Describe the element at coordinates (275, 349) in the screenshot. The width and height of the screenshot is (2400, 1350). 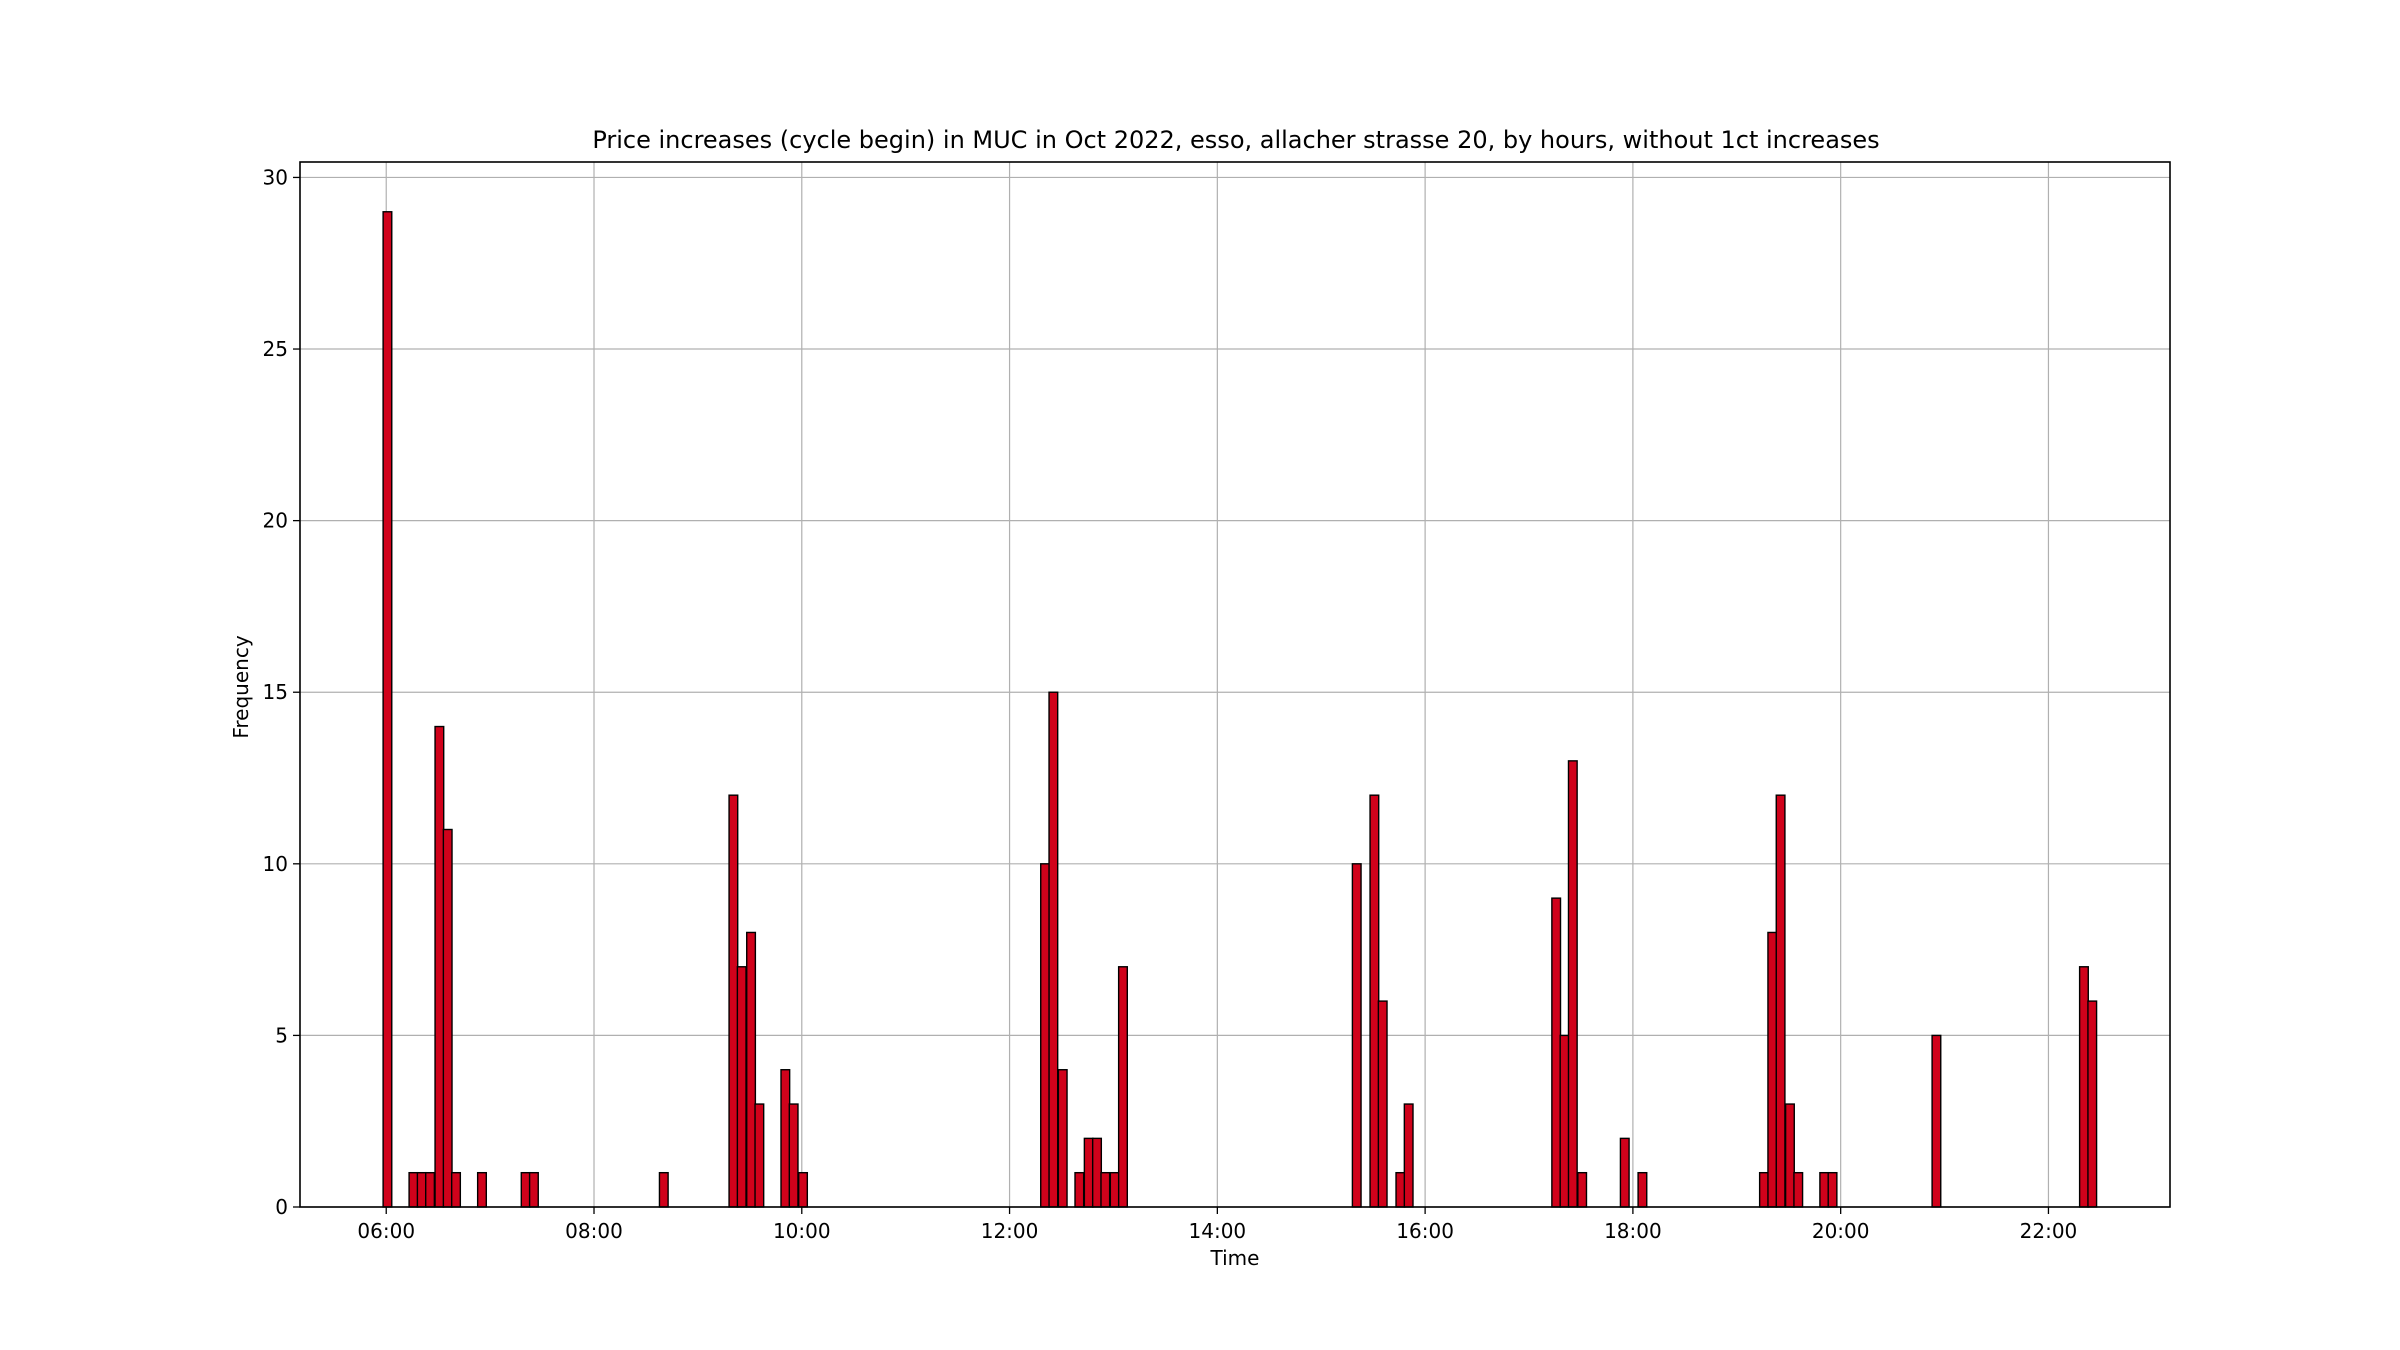
I see `y-tick-label: 25` at that location.